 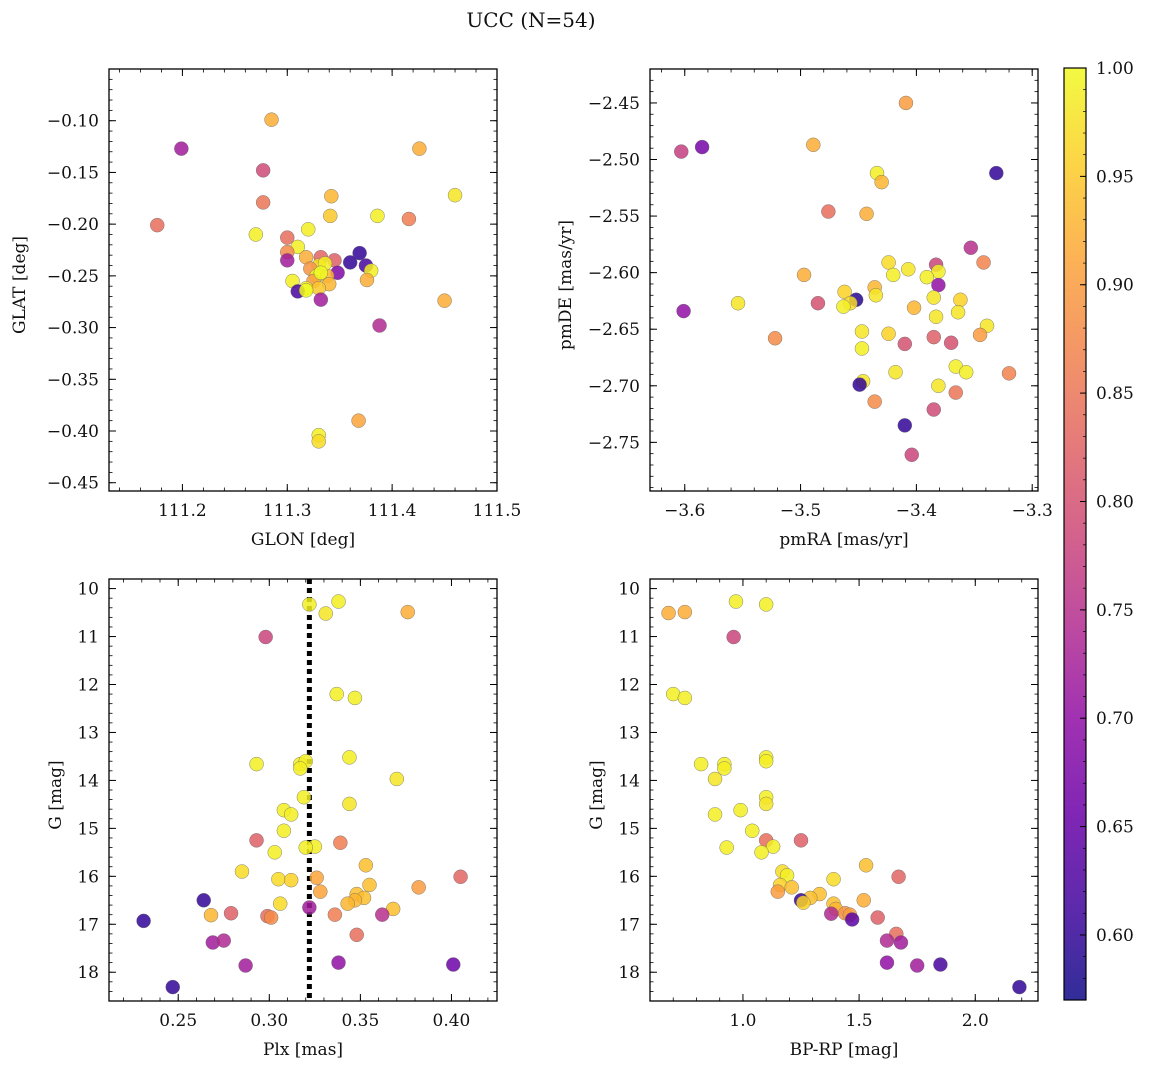 What do you see at coordinates (73, 380) in the screenshot?
I see `y-tick-label: −0.35` at bounding box center [73, 380].